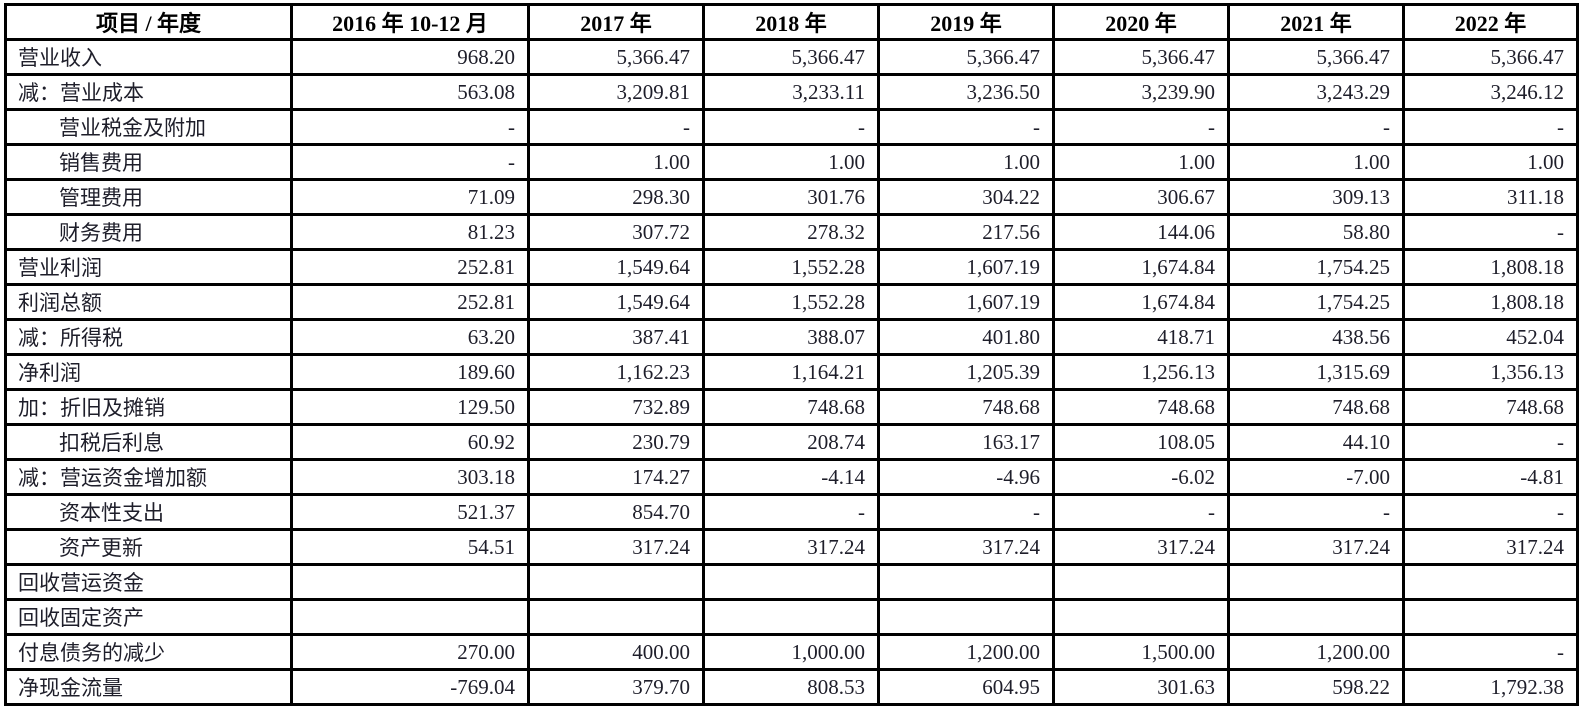 This screenshot has height=708, width=1580. I want to click on value-cell: 1,792.38, so click(1490, 687).